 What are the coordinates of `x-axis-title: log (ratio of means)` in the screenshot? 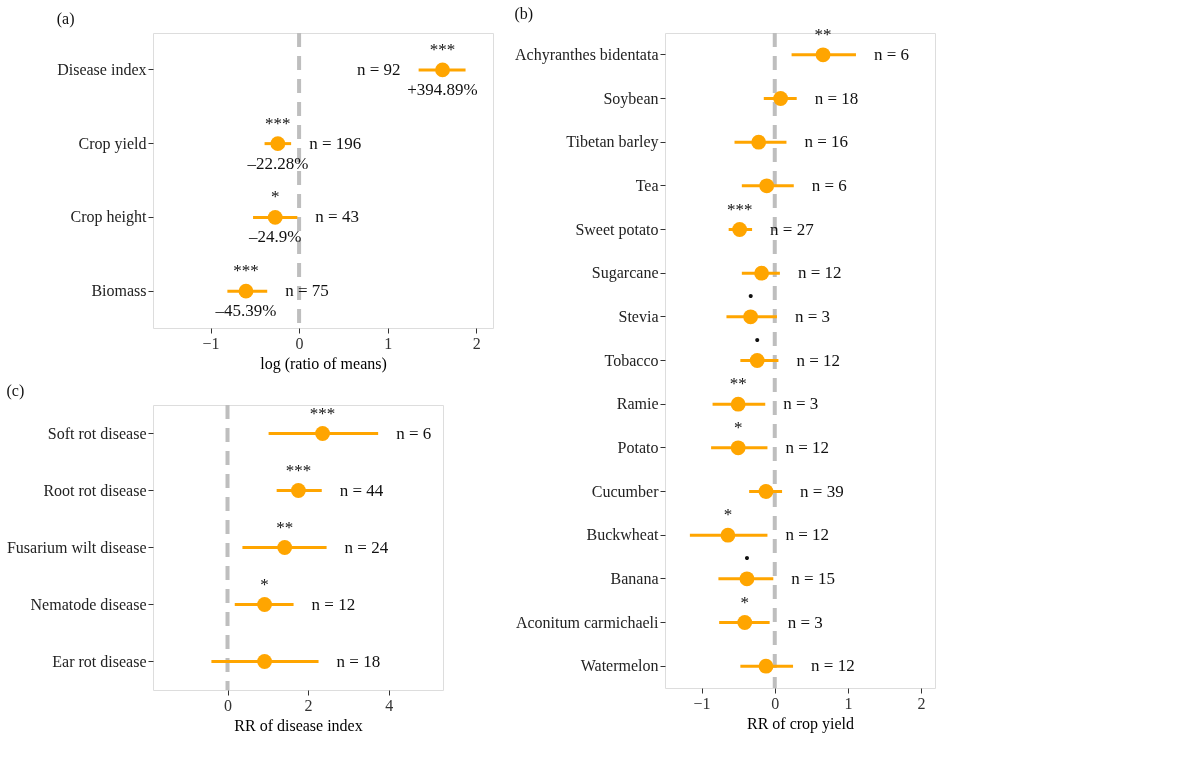 It's located at (323, 363).